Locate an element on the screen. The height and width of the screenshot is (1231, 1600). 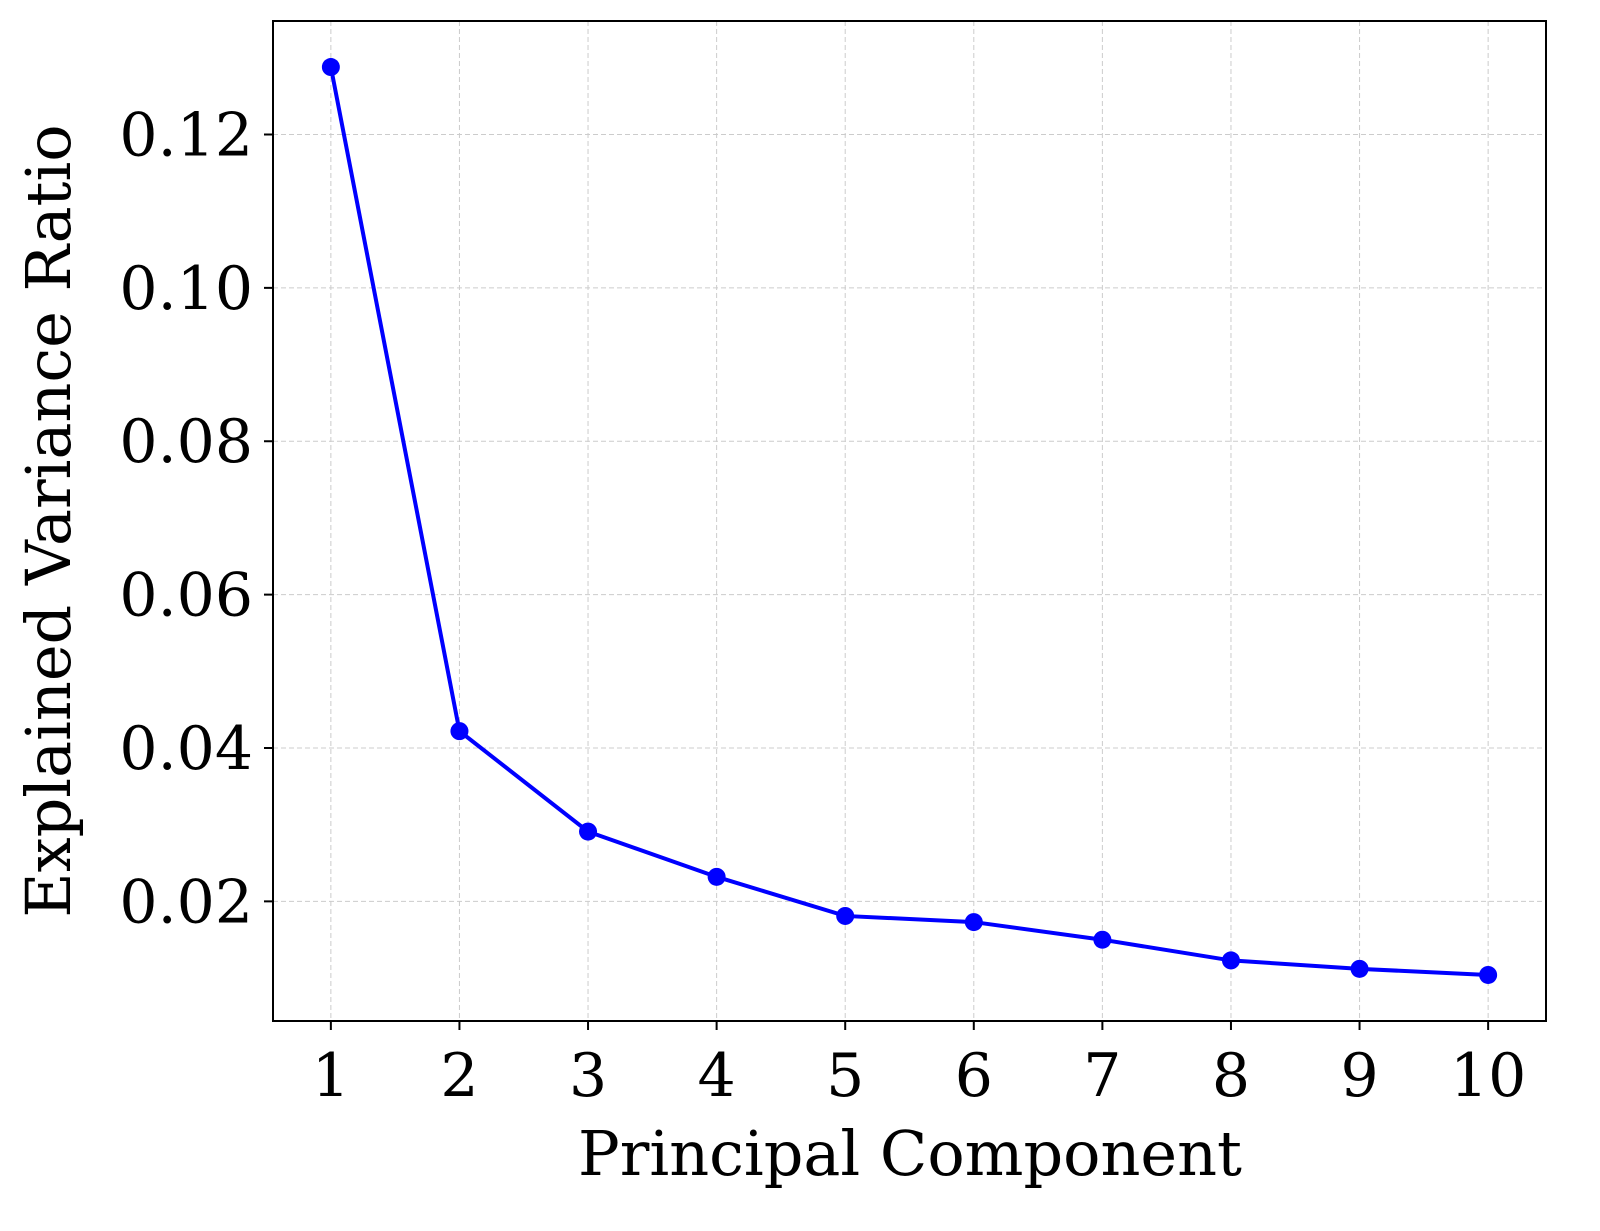
y-tick-label: 0.10 is located at coordinates (186, 289).